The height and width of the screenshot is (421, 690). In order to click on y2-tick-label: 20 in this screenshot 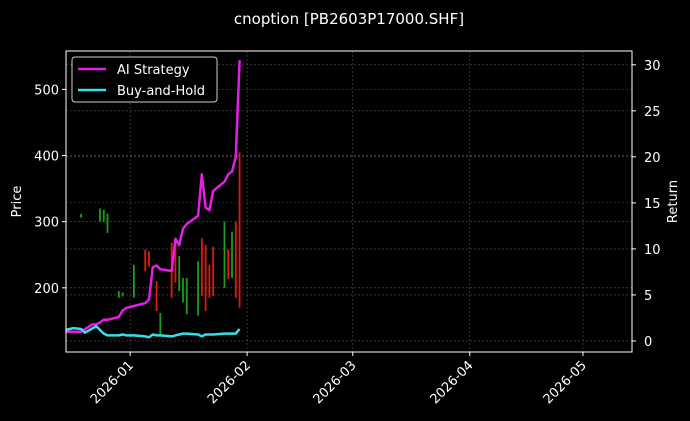, I will do `click(652, 158)`.